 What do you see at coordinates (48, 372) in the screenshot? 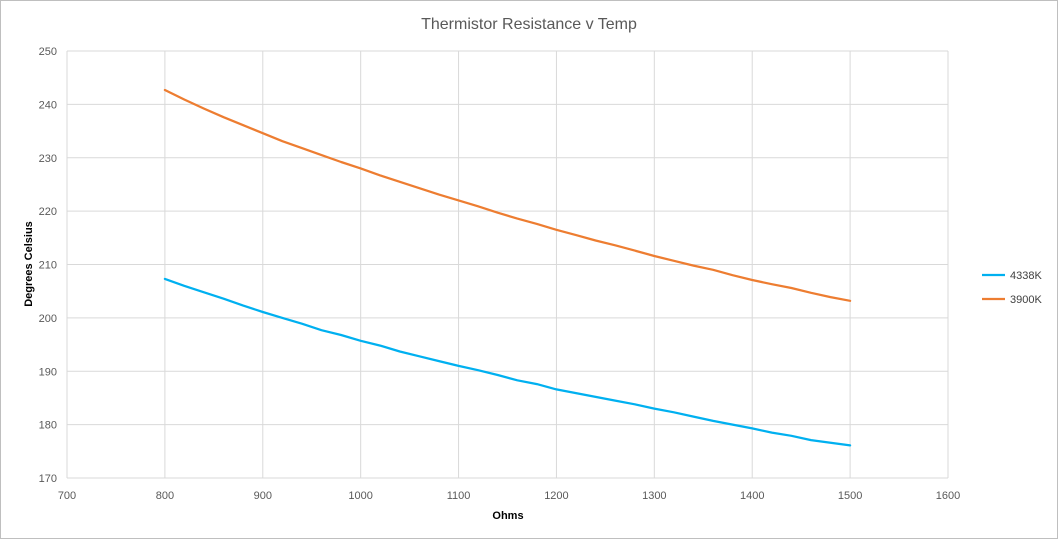
I see `y-tick-label: 190` at bounding box center [48, 372].